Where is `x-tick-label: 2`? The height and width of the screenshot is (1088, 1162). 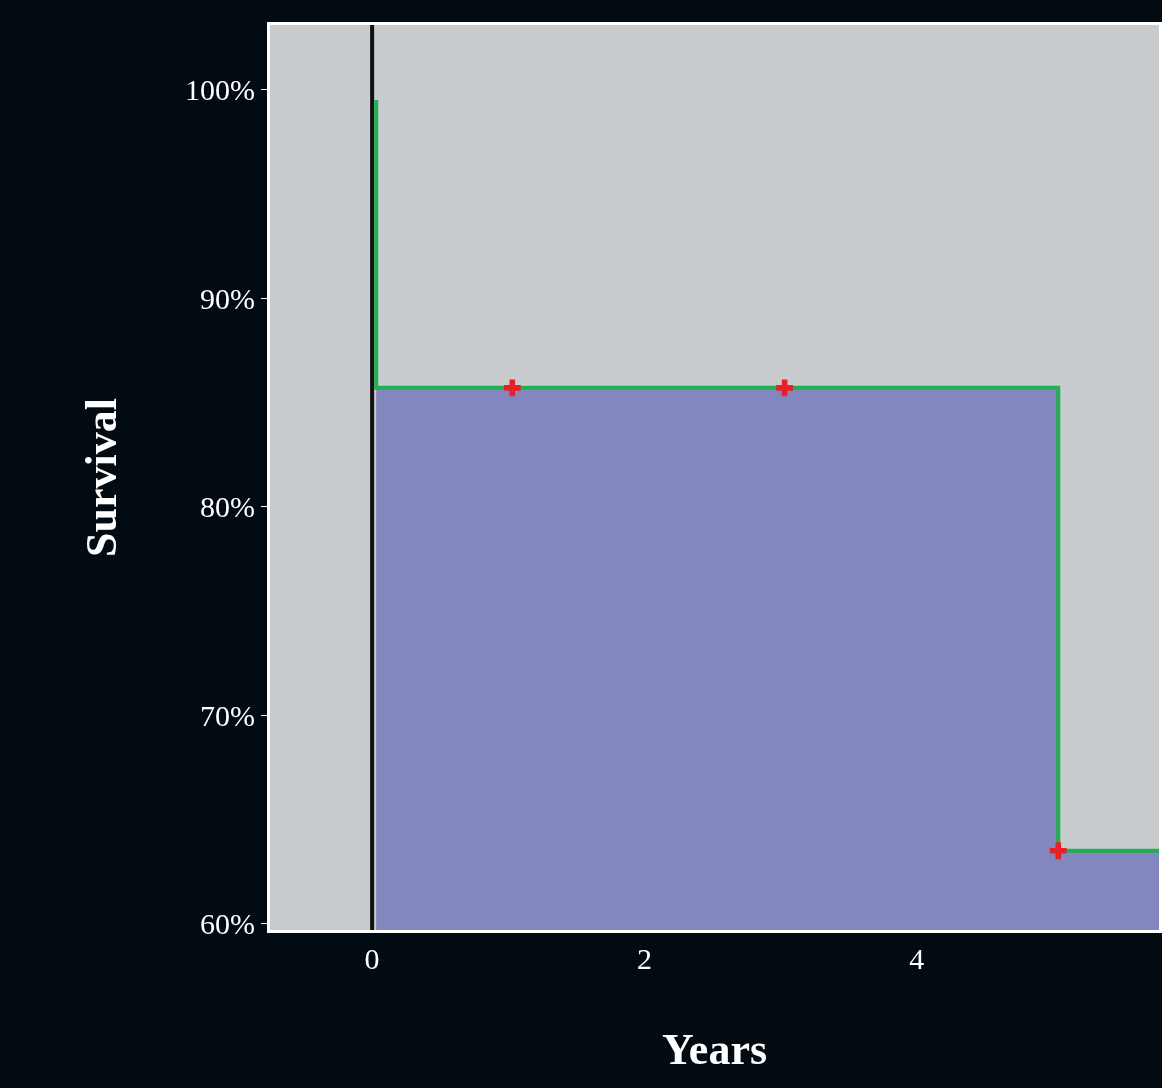 x-tick-label: 2 is located at coordinates (644, 958).